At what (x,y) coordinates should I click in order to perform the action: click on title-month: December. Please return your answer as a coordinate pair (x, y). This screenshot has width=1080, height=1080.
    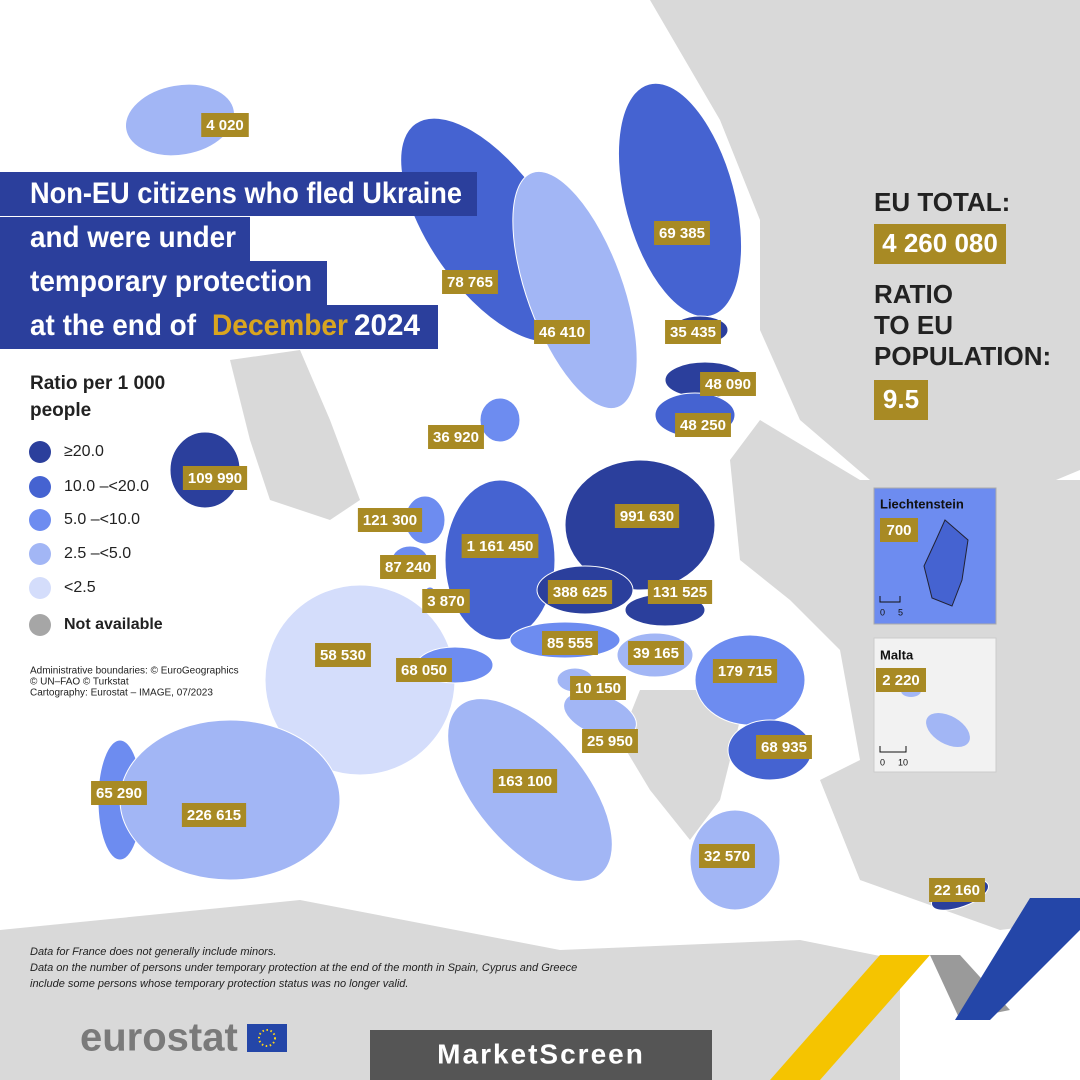
    Looking at the image, I should click on (280, 325).